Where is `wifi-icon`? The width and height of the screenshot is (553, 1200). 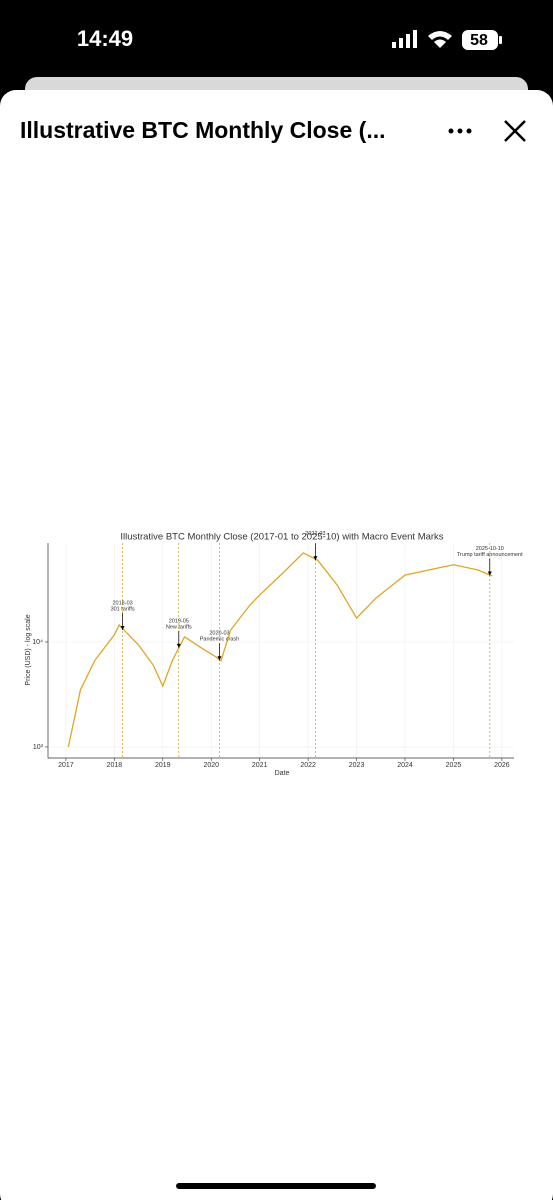 wifi-icon is located at coordinates (440, 39).